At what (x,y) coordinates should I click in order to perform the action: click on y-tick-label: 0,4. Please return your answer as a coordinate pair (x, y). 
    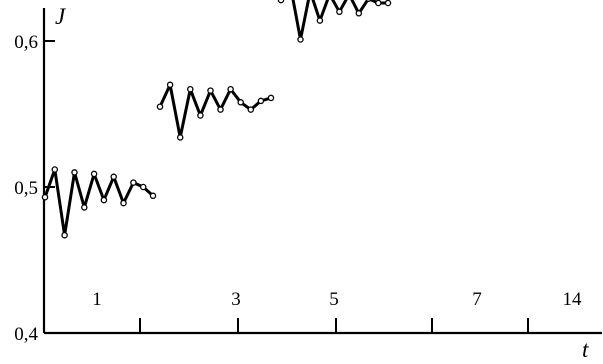
    Looking at the image, I should click on (26, 334).